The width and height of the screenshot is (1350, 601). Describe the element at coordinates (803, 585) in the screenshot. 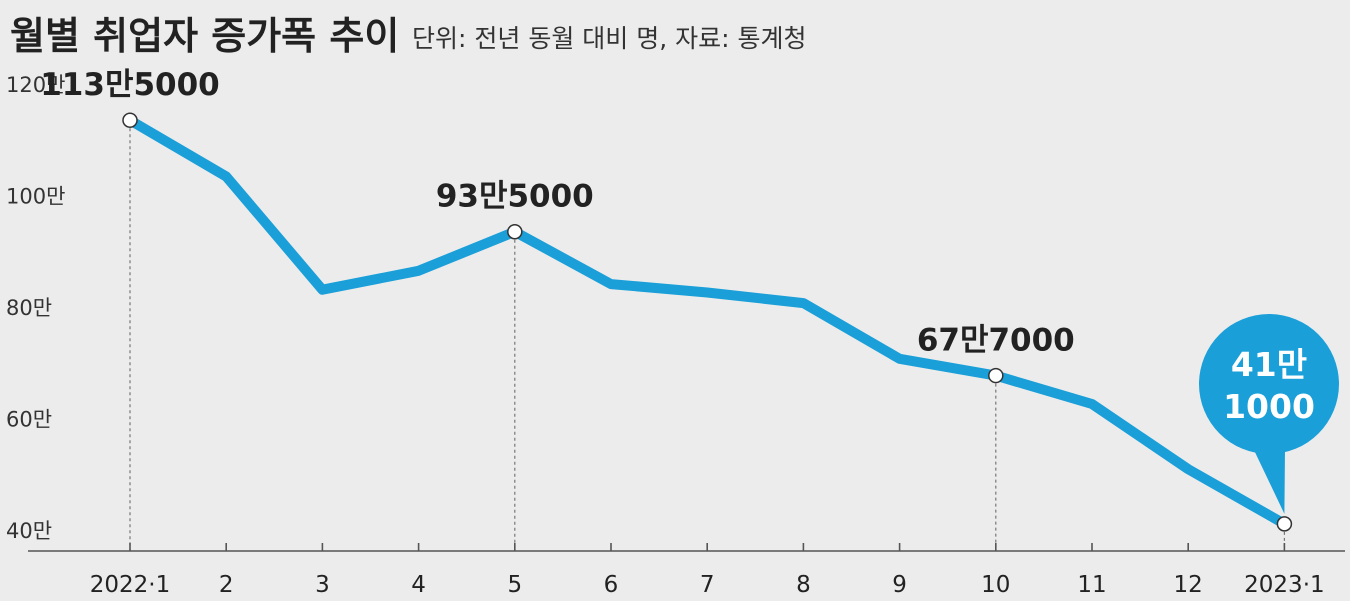

I see `x-tick-label: 8` at that location.